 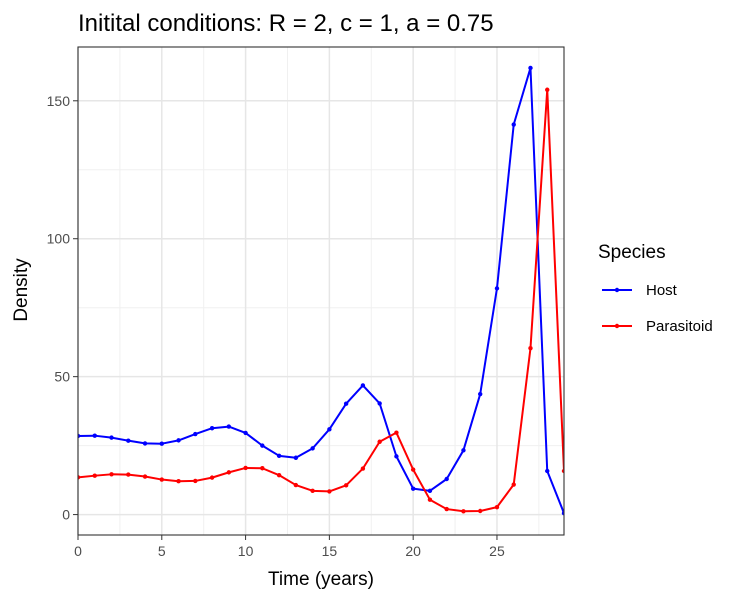 What do you see at coordinates (321, 579) in the screenshot?
I see `x-axis-title: Time (years)` at bounding box center [321, 579].